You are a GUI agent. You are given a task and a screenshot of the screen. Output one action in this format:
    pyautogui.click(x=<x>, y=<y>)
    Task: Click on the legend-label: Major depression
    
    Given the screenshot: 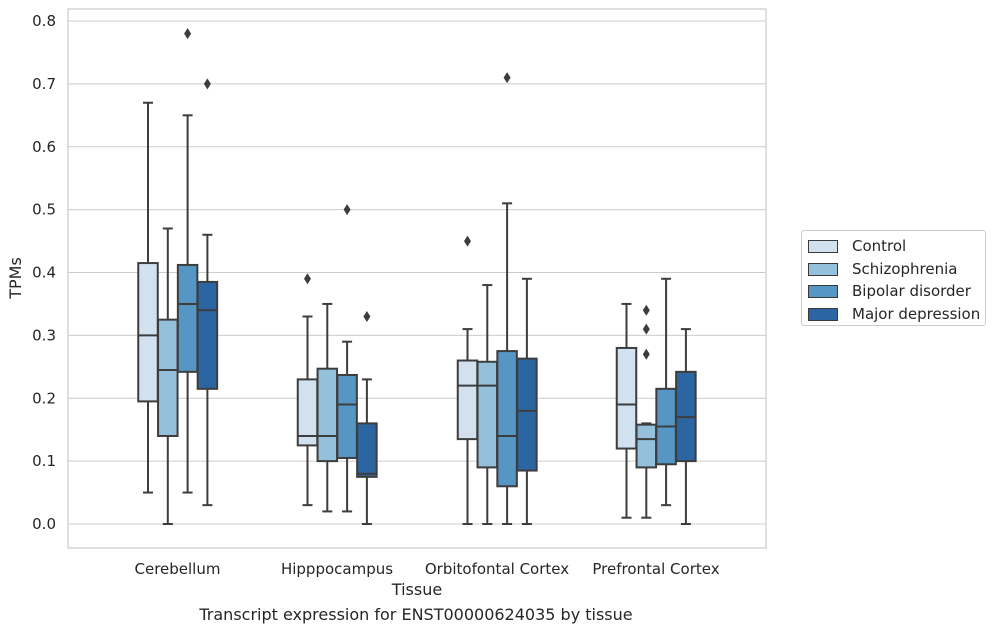 What is the action you would take?
    pyautogui.click(x=916, y=313)
    